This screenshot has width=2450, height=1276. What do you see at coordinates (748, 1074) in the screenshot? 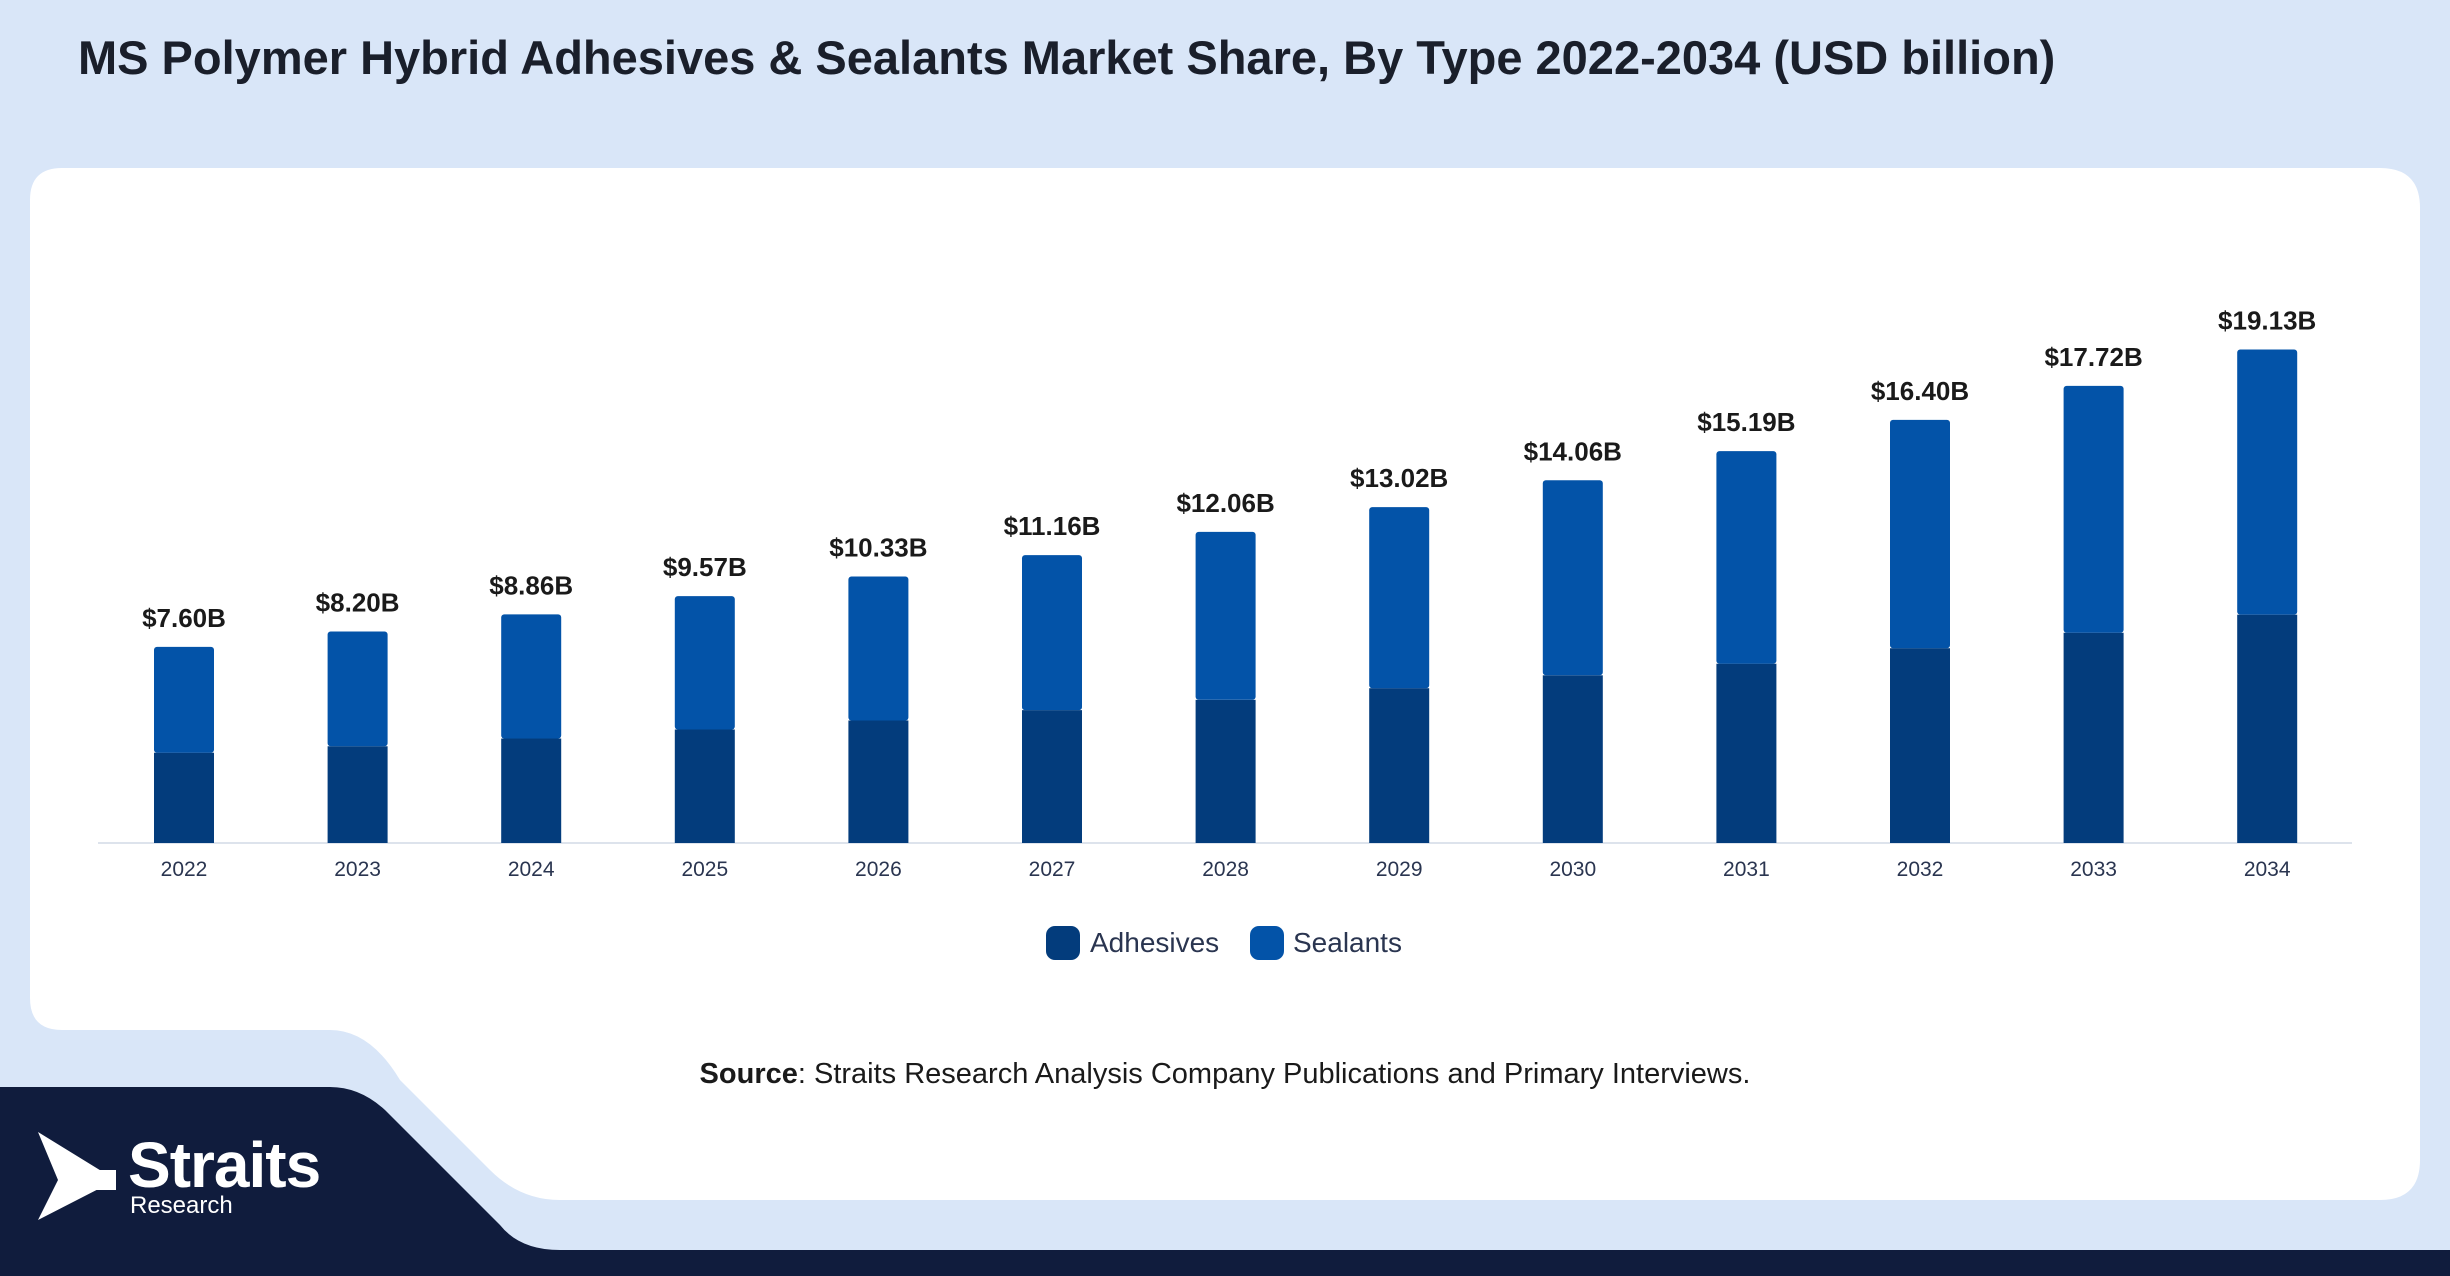
I see `source-label: Source` at bounding box center [748, 1074].